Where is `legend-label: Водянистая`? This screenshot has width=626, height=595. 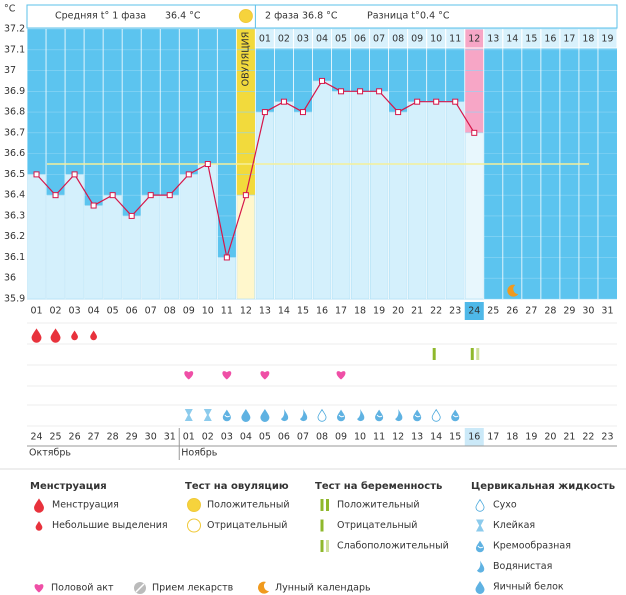 legend-label: Водянистая is located at coordinates (522, 566).